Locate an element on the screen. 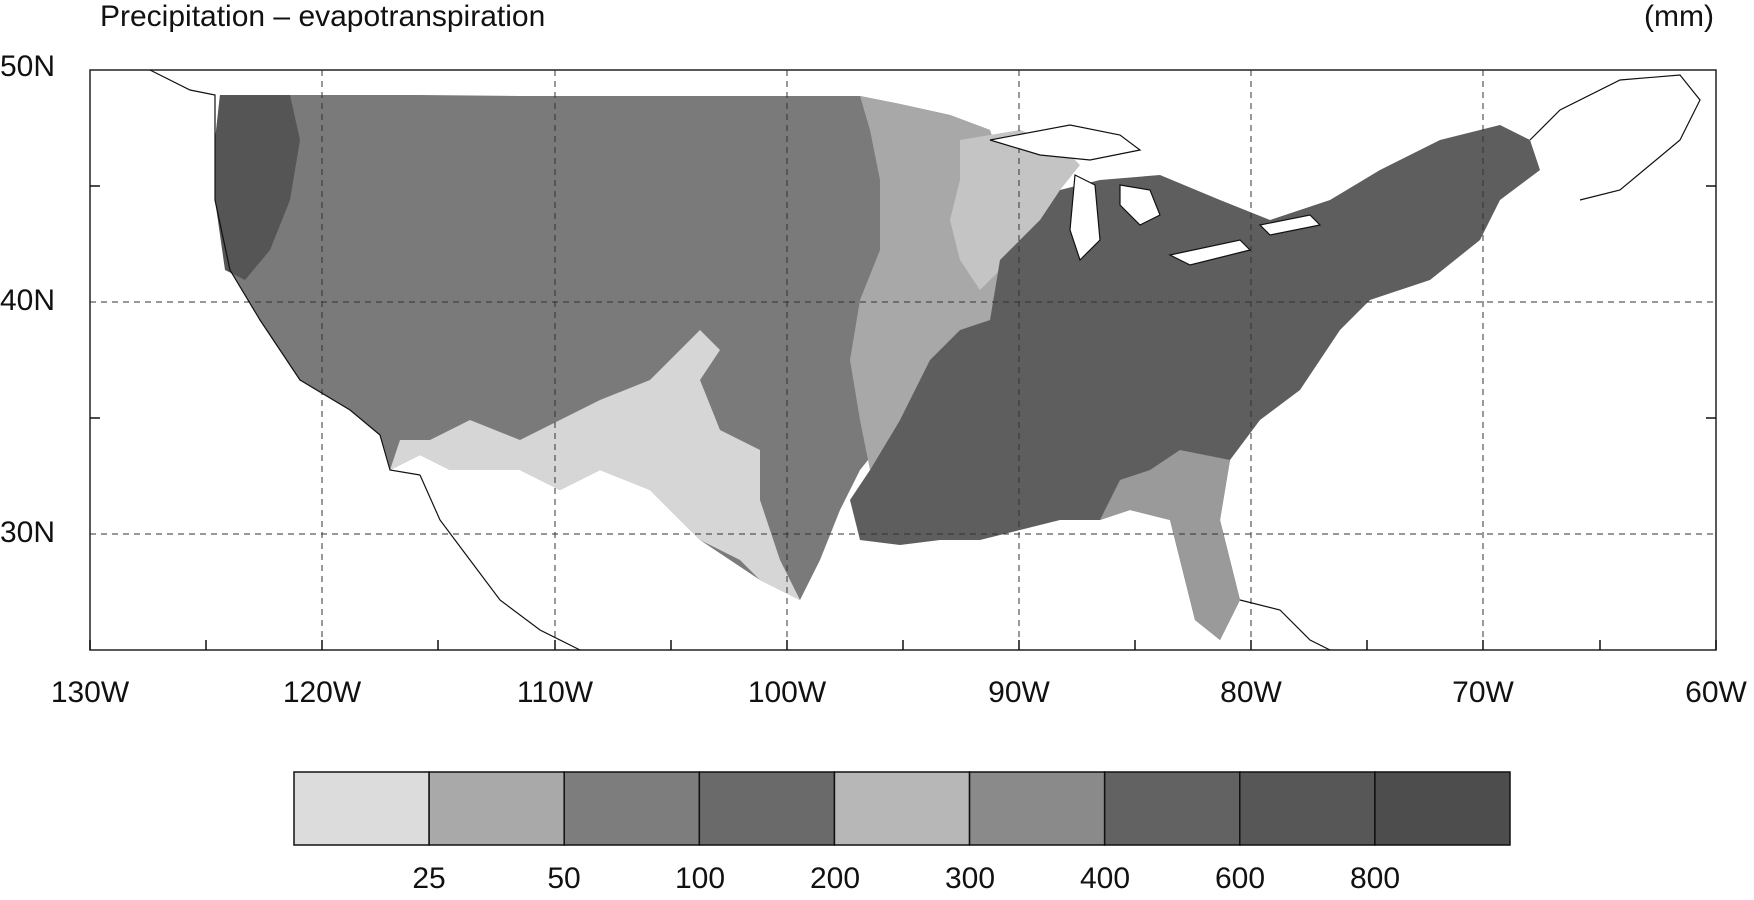 The image size is (1754, 900). lat-label-30n: 30N is located at coordinates (28, 532).